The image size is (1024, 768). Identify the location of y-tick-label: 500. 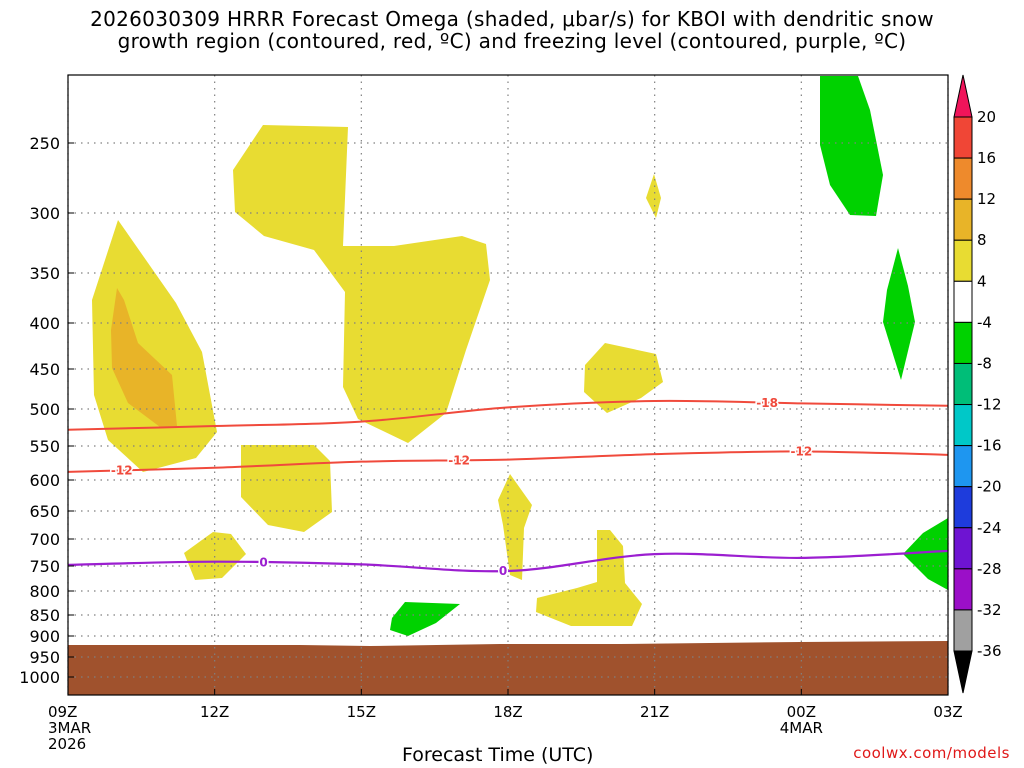
(44, 409).